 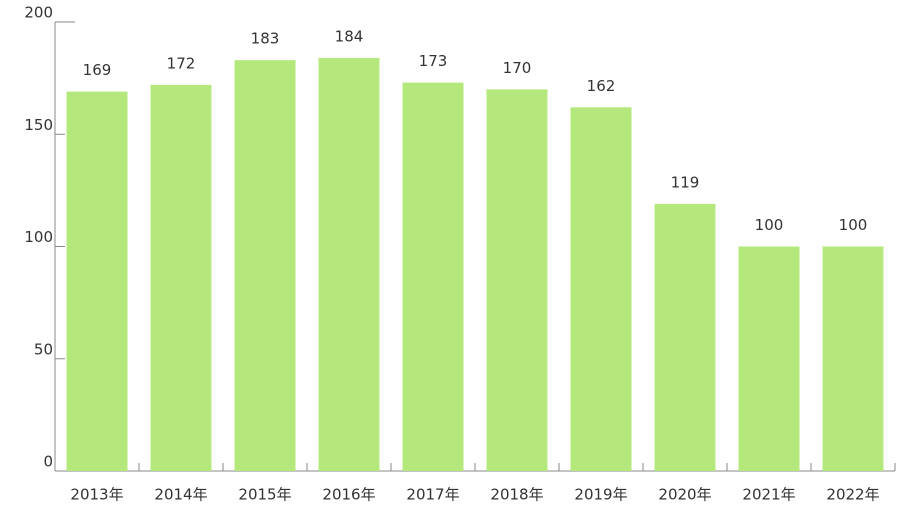 I want to click on data-label: 184, so click(x=349, y=36).